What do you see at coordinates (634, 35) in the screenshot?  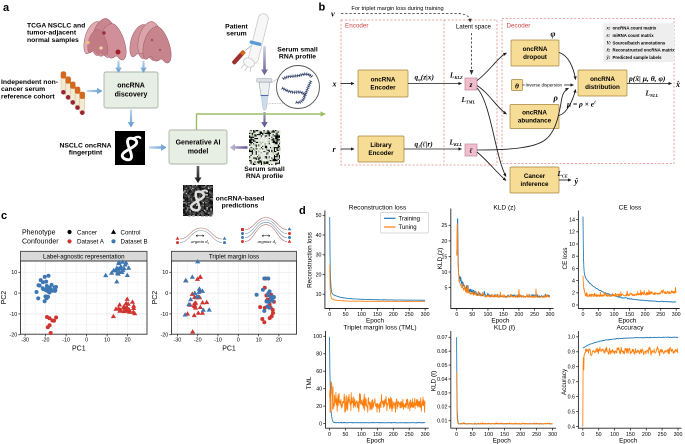 I see `svg-text: miRNA count matrix` at bounding box center [634, 35].